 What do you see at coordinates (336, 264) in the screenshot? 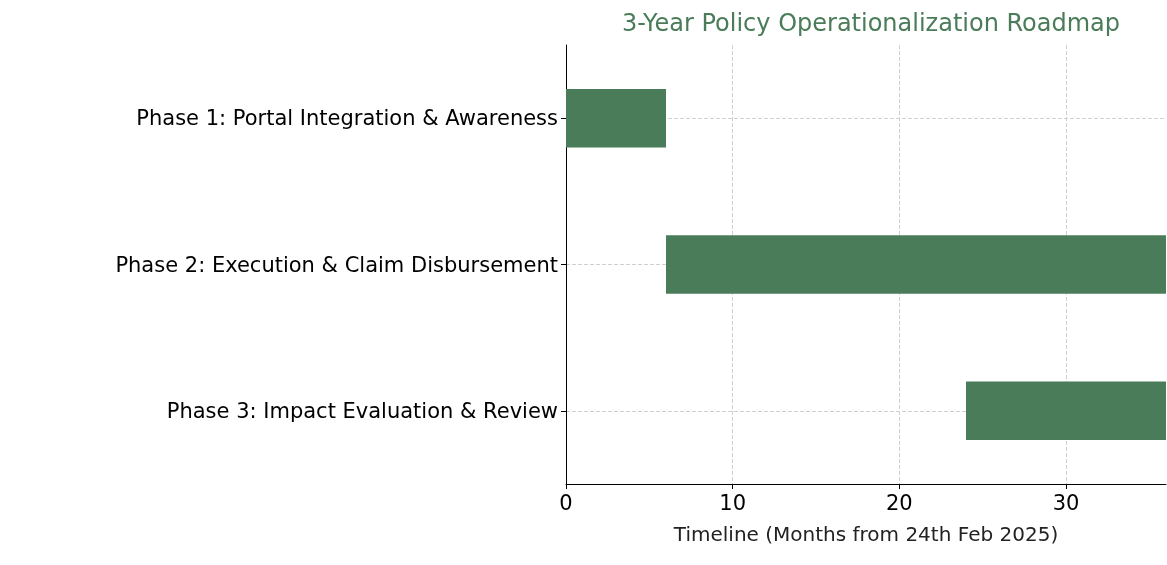
I see `y-tick-label: Phase 2: Execution & Claim Disbursement` at bounding box center [336, 264].